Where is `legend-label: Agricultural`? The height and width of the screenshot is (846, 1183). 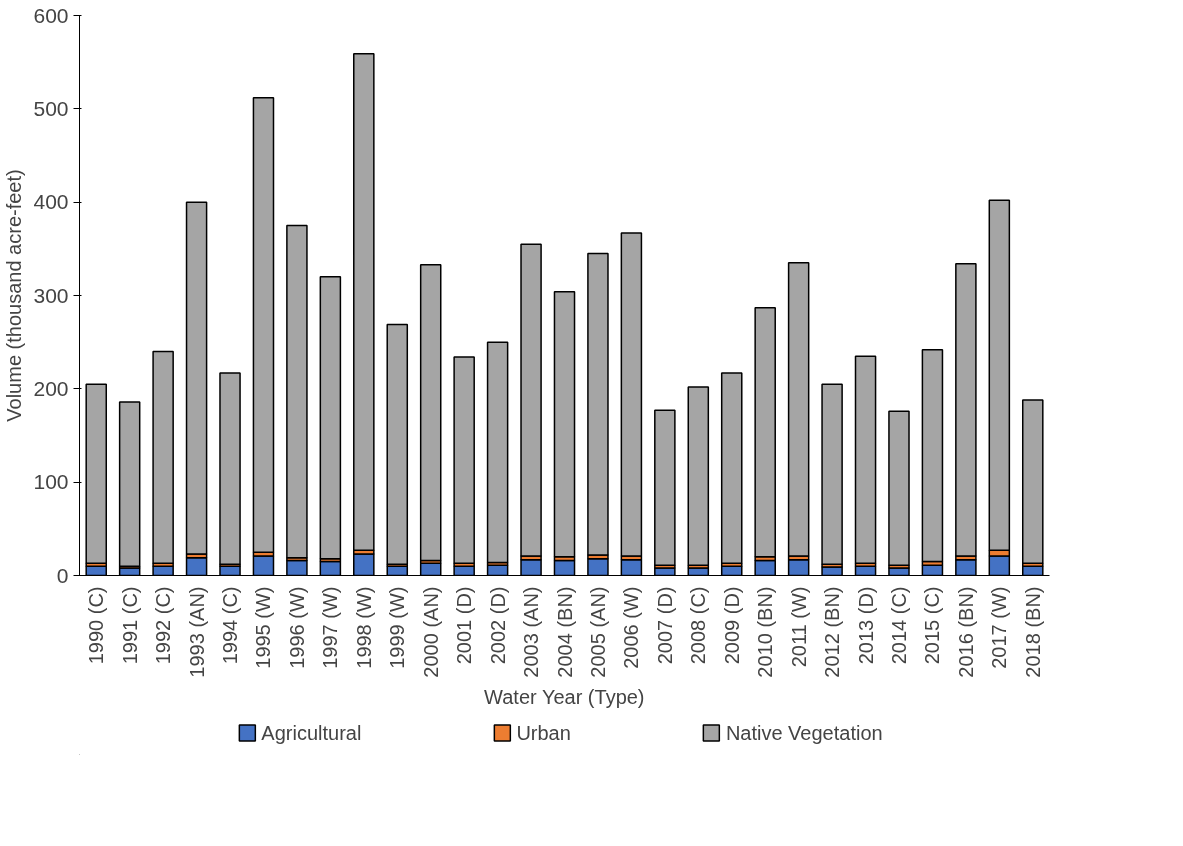
legend-label: Agricultural is located at coordinates (311, 732).